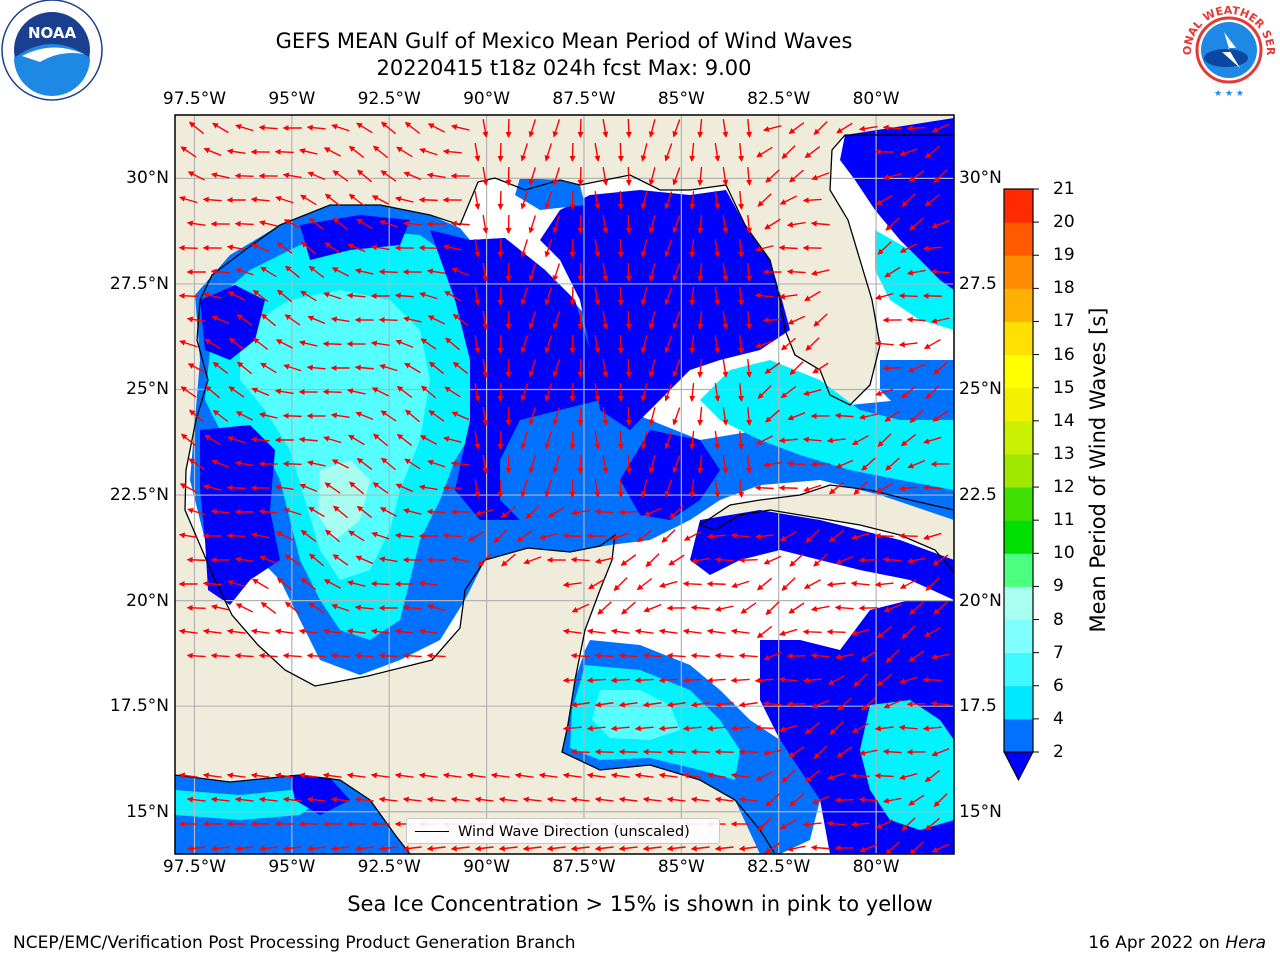 This screenshot has height=960, width=1280. What do you see at coordinates (487, 99) in the screenshot?
I see `lon-label-top: 90°W` at bounding box center [487, 99].